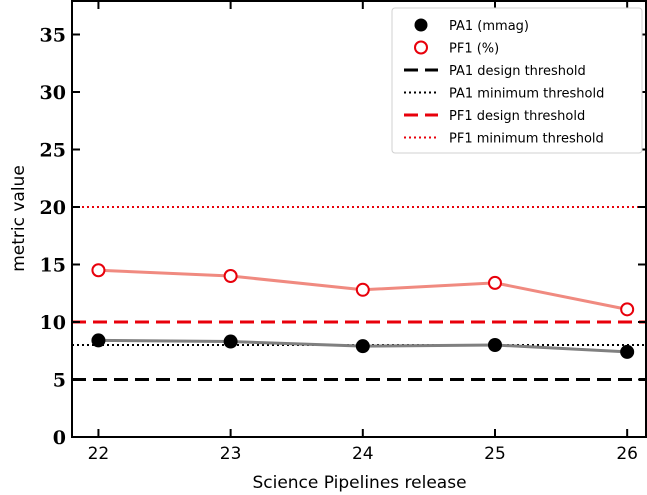 The width and height of the screenshot is (647, 495). What do you see at coordinates (363, 454) in the screenshot?
I see `x-tick-label-2: 24` at bounding box center [363, 454].